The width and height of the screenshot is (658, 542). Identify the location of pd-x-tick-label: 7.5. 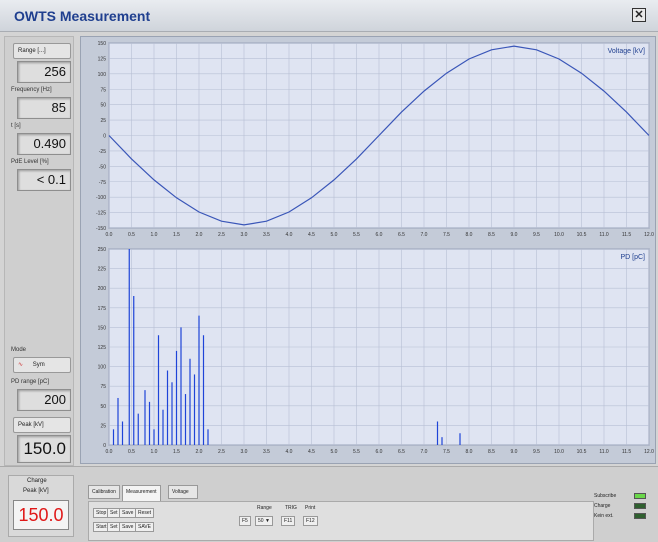
(446, 452).